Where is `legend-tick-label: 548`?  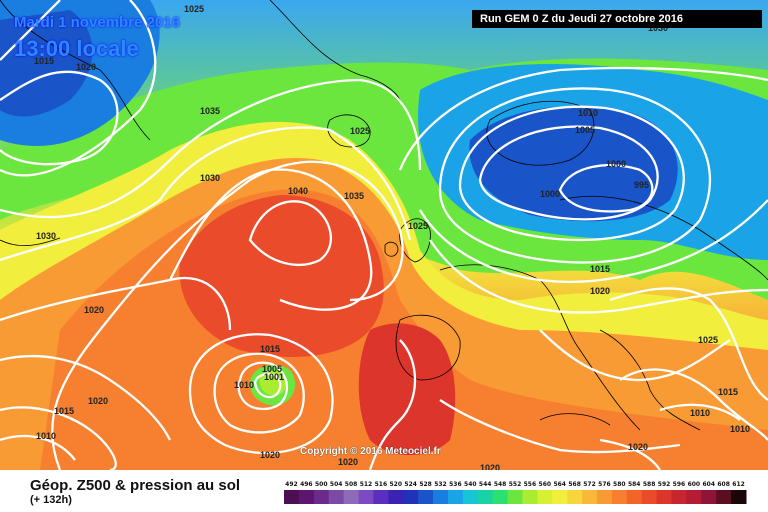 legend-tick-label: 548 is located at coordinates (500, 484).